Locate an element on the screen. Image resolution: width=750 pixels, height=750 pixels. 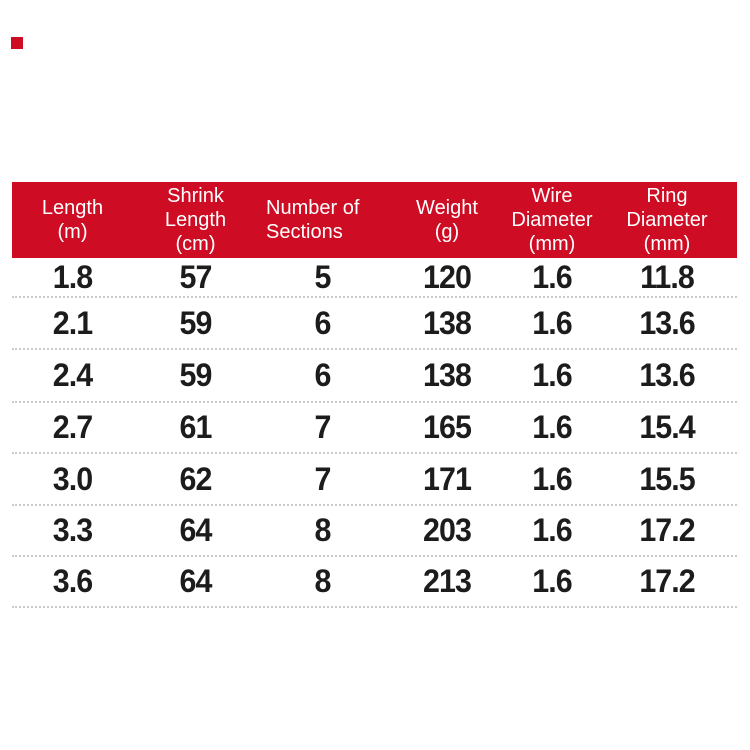
cell-shrink-length: 62 is located at coordinates (196, 478).